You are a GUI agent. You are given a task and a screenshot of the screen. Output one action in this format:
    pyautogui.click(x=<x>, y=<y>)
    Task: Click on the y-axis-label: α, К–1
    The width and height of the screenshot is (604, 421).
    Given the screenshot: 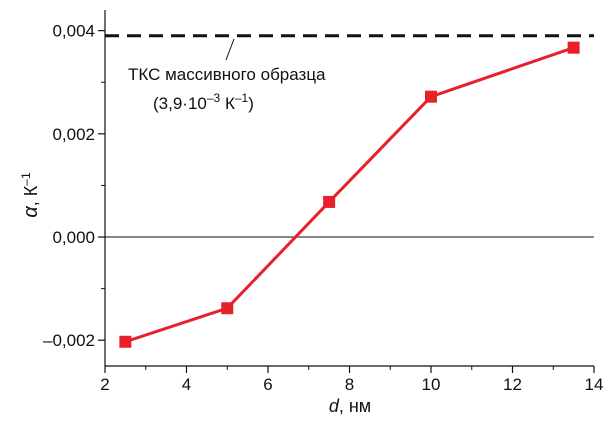 What is the action you would take?
    pyautogui.click(x=30, y=195)
    